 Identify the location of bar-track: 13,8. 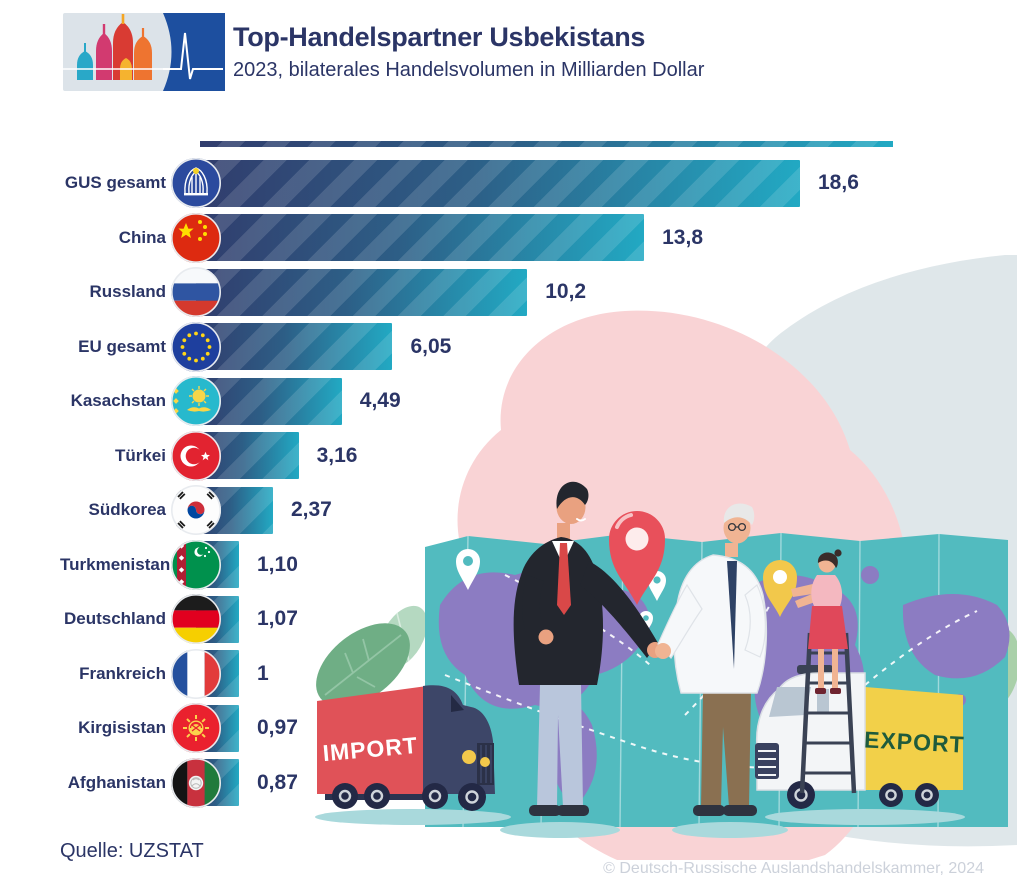
(603, 238).